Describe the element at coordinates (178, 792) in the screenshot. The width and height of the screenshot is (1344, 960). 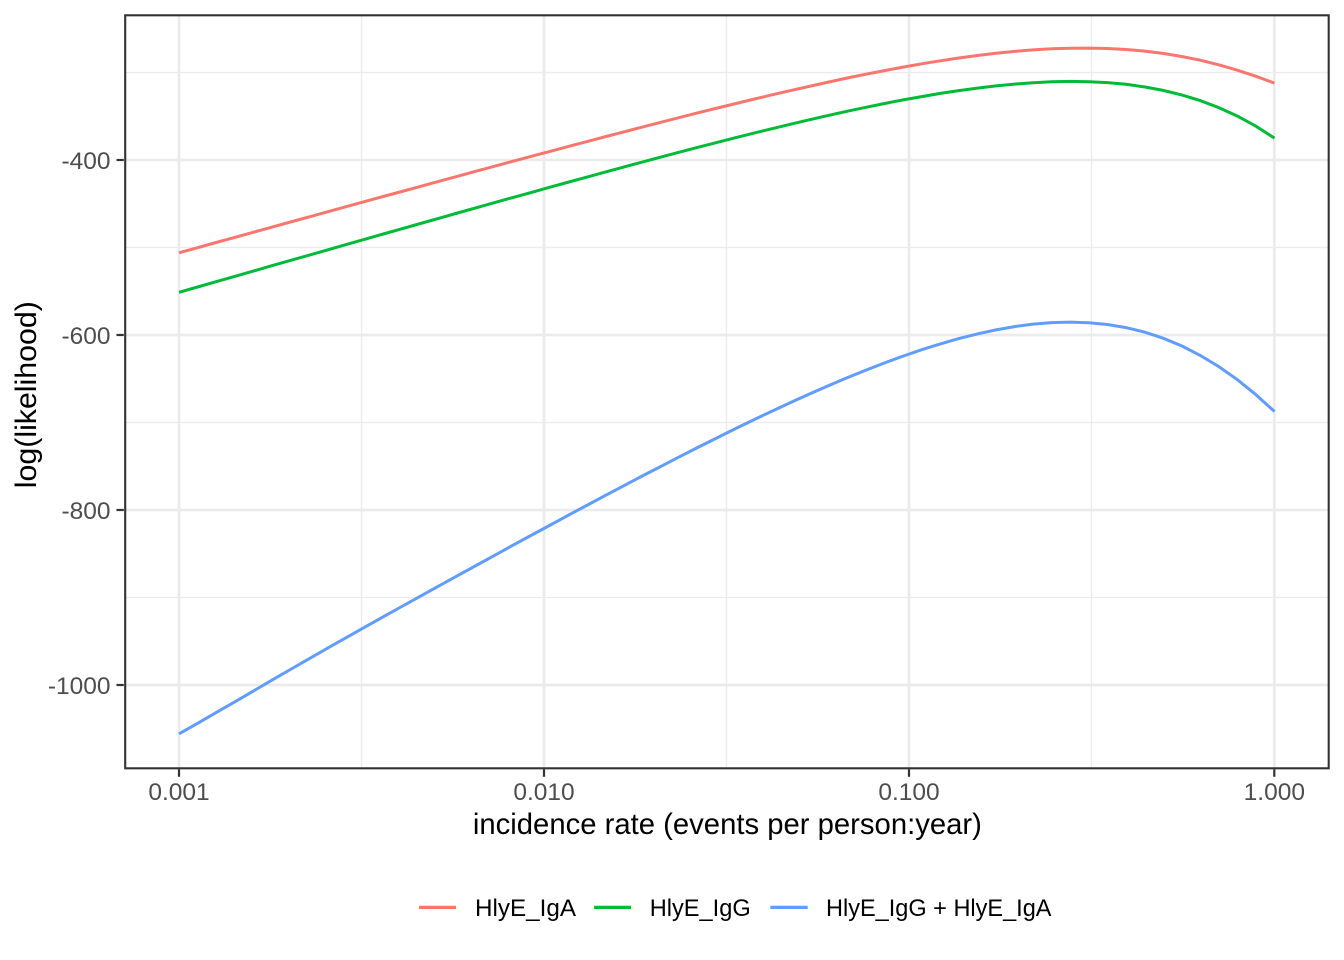
I see `svg-text: 0.001` at that location.